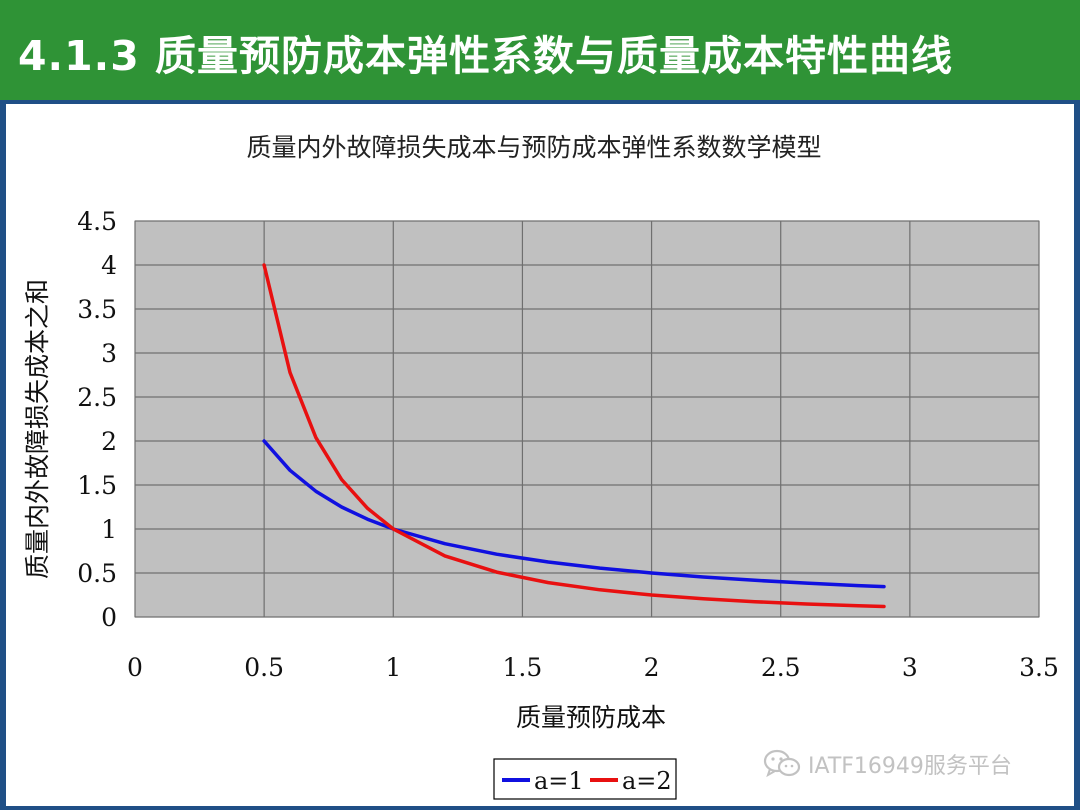 Image resolution: width=1080 pixels, height=810 pixels. Describe the element at coordinates (486, 56) in the screenshot. I see `slide-title: 4.1.3 质量预防成本弹性系数与质量成本特性曲线` at that location.